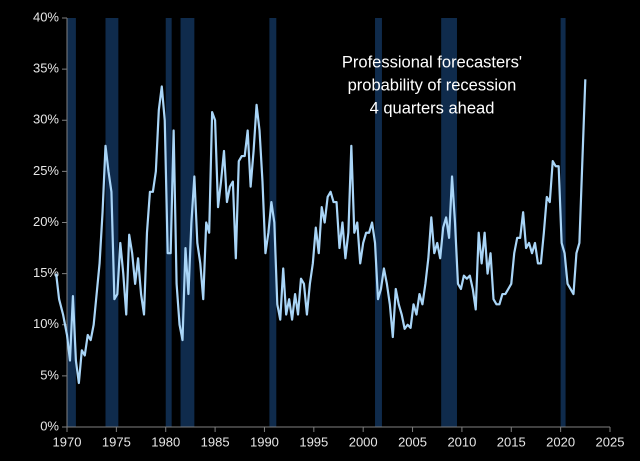 The width and height of the screenshot is (640, 461). What do you see at coordinates (412, 441) in the screenshot?
I see `x-tick-label: 2005` at bounding box center [412, 441].